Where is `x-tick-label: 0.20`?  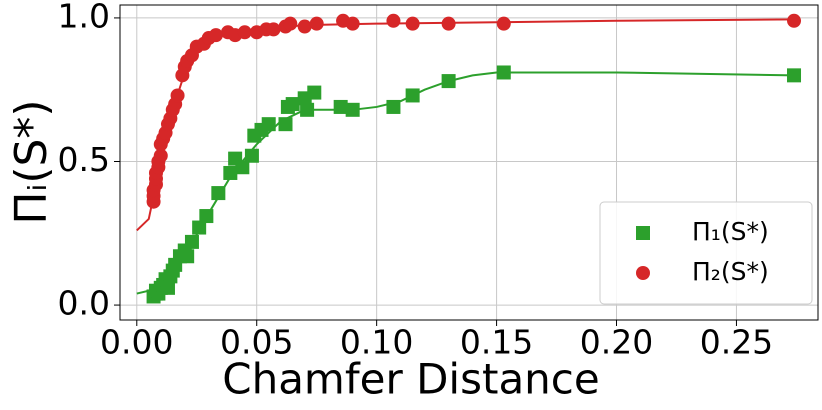 x-tick-label: 0.20 is located at coordinates (616, 342).